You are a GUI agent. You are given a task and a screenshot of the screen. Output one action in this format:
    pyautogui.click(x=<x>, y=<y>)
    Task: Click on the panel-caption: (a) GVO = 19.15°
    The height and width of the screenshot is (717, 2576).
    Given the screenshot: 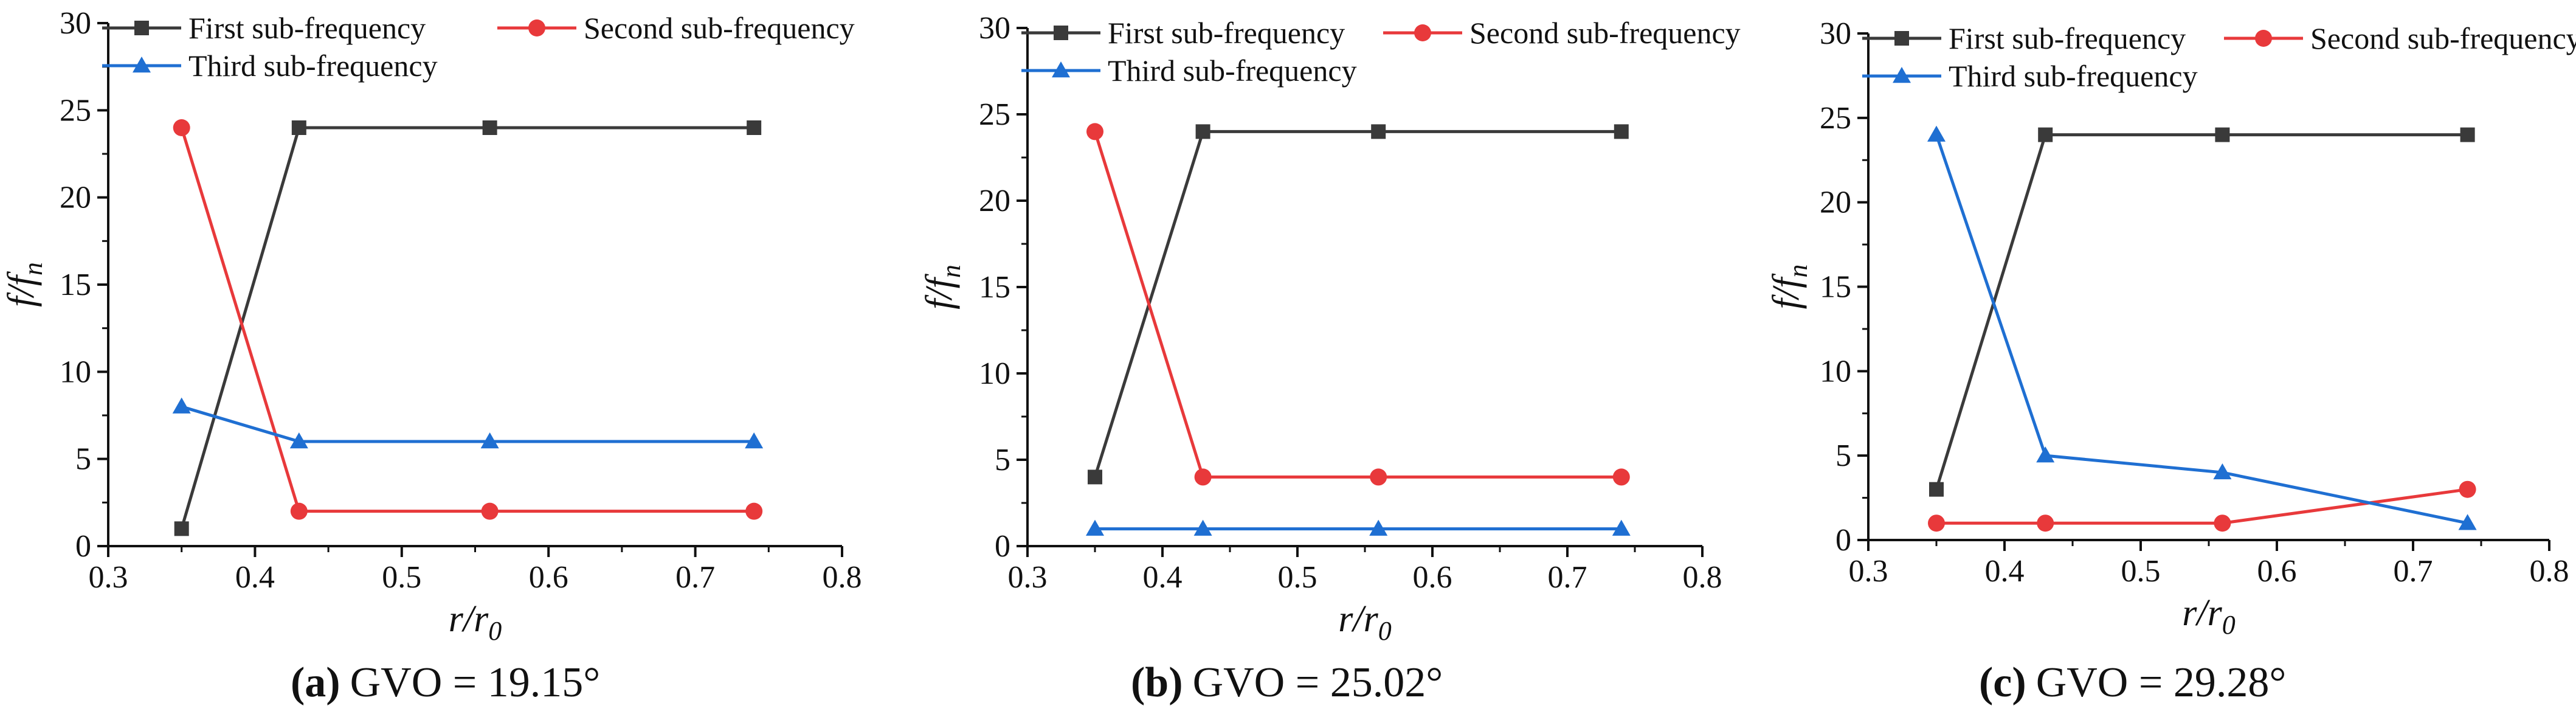 What is the action you would take?
    pyautogui.click(x=446, y=683)
    